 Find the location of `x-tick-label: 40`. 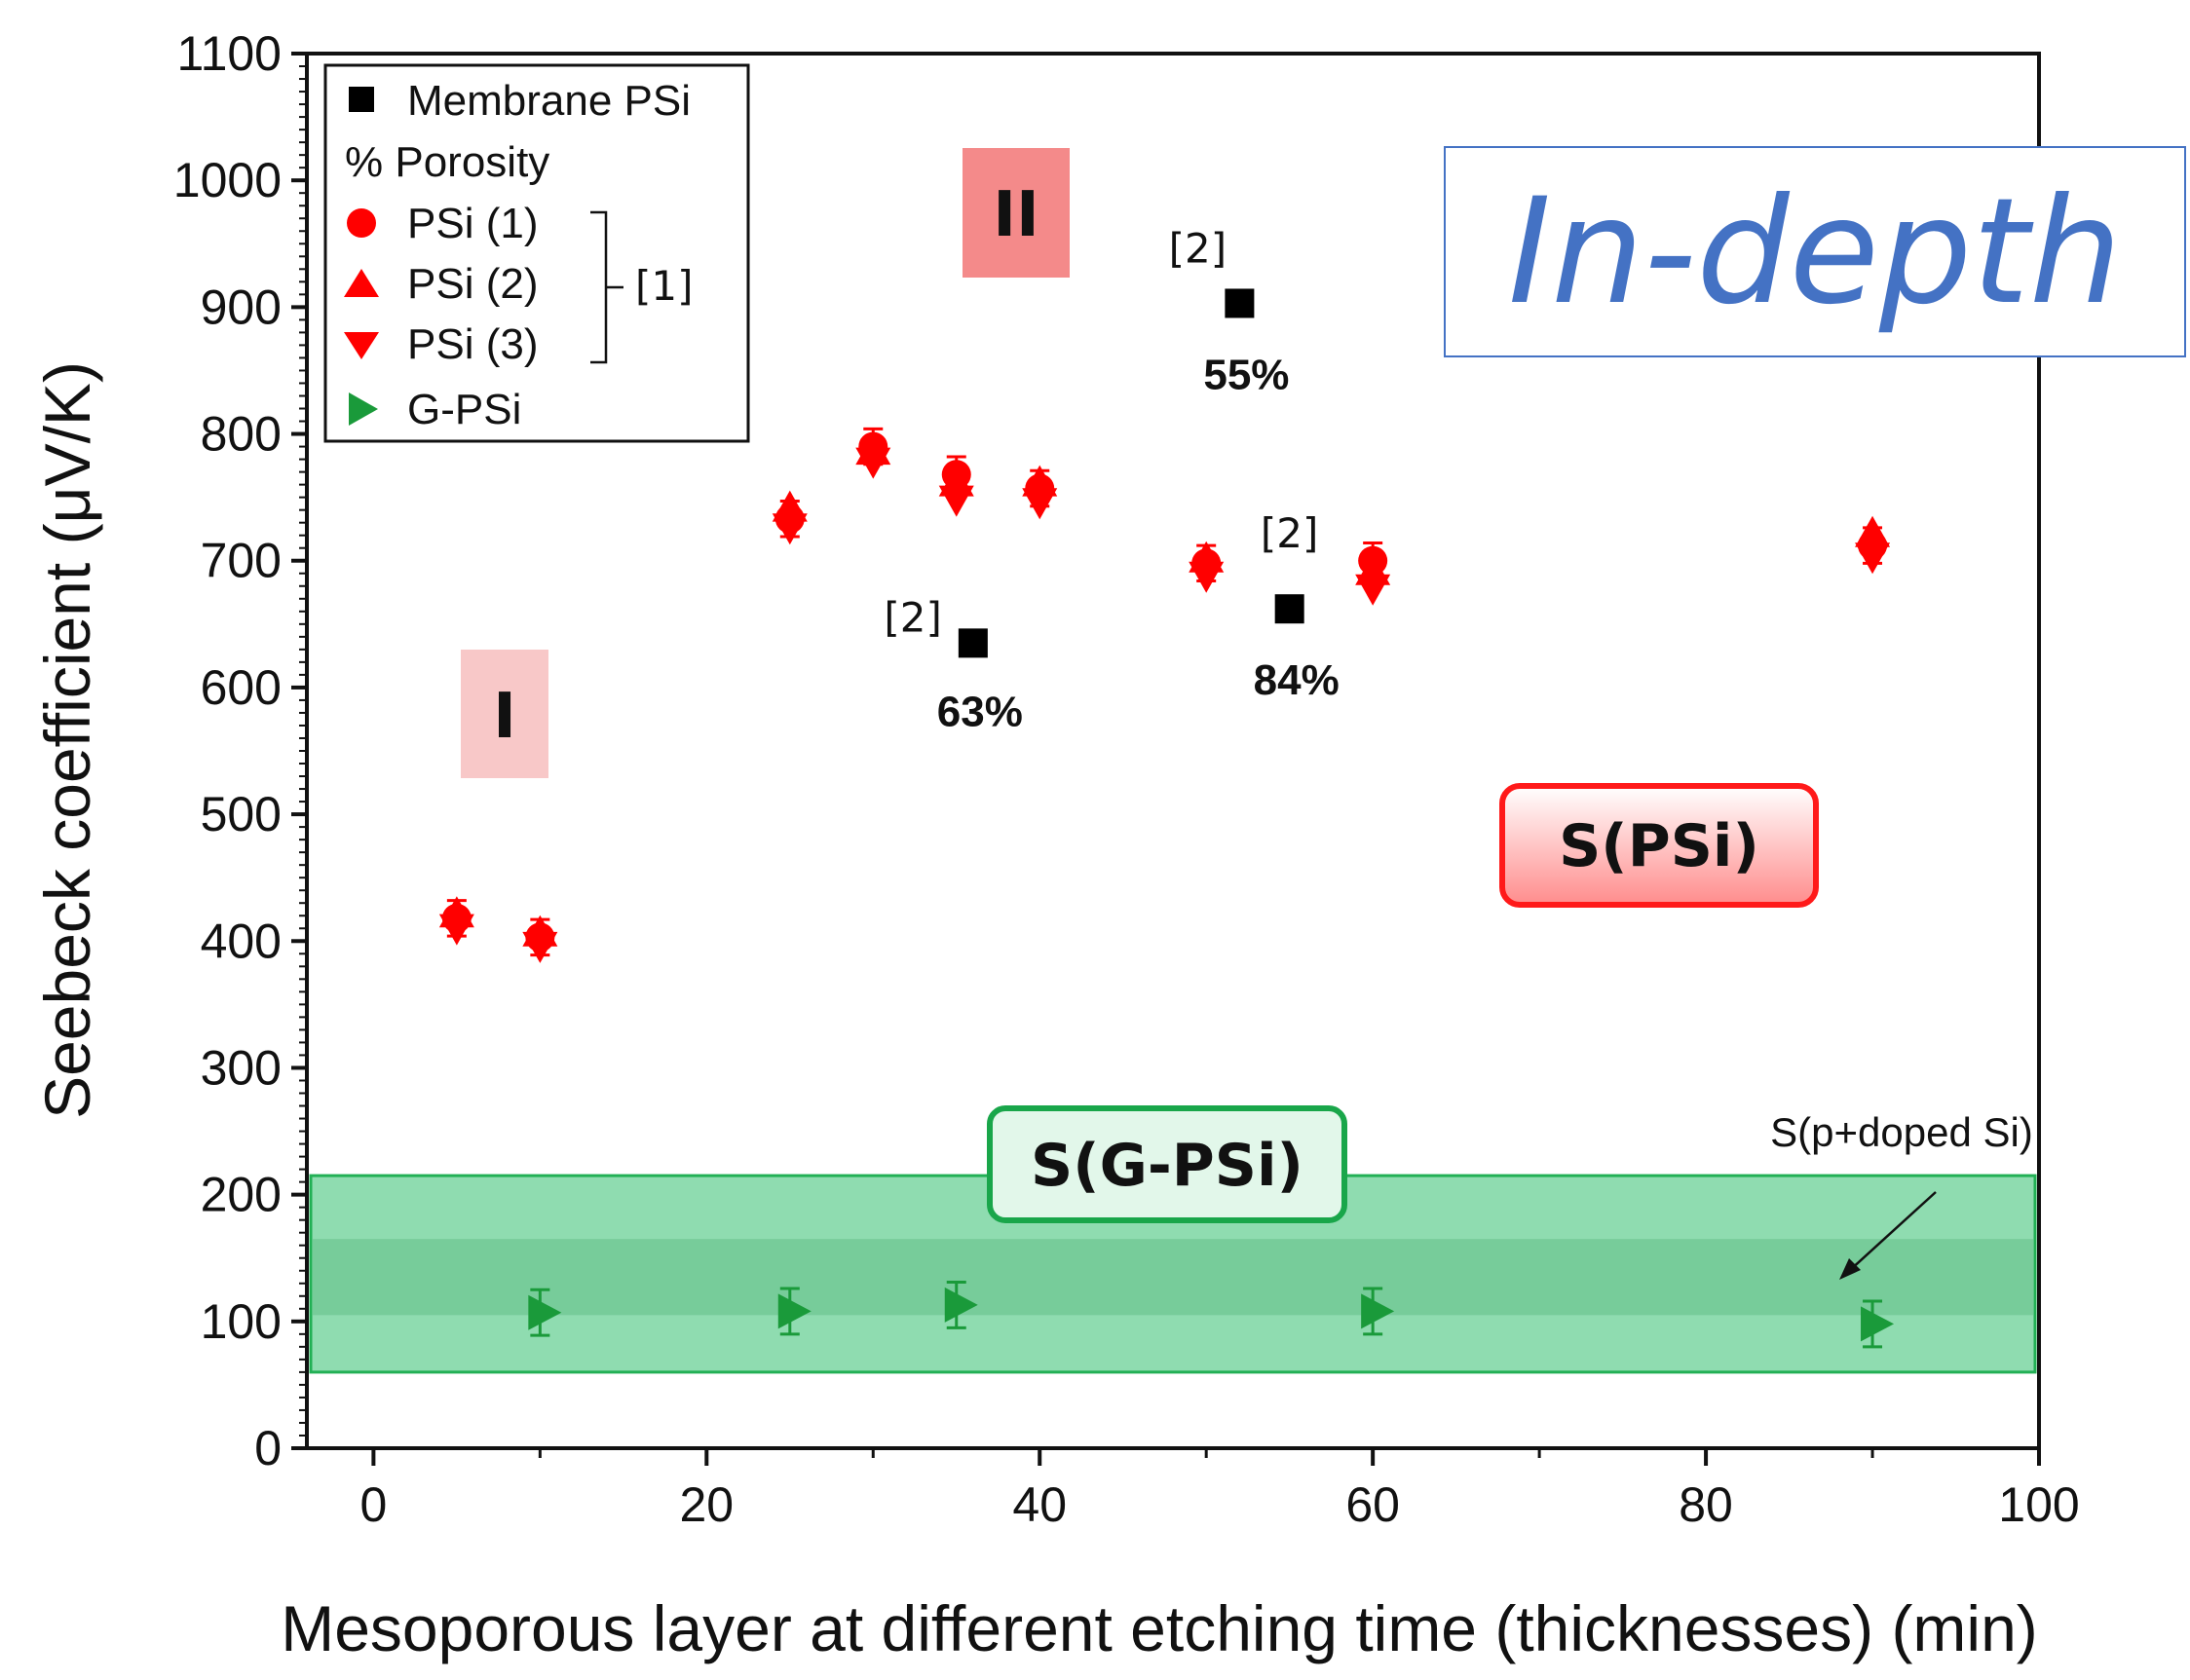

x-tick-label: 40 is located at coordinates (1039, 1504).